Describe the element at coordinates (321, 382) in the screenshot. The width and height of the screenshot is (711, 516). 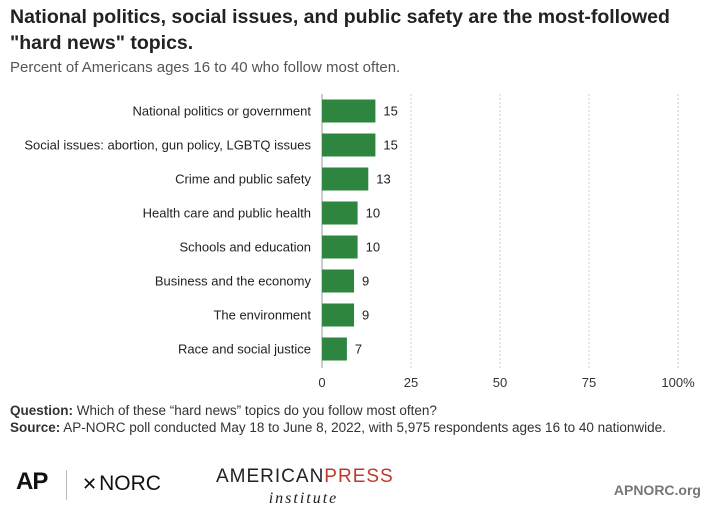
I see `x-tick-label: 0` at that location.